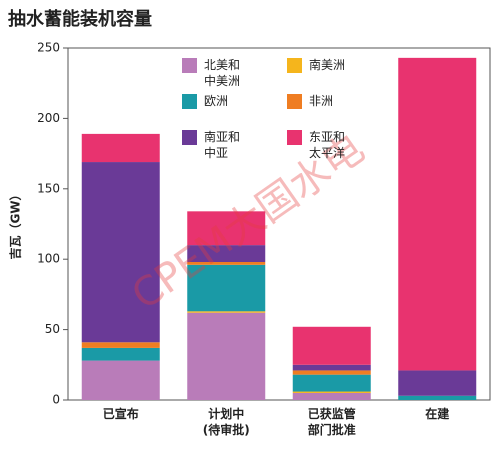 The image size is (500, 453). I want to click on y-tick-label: 0, so click(56, 400).